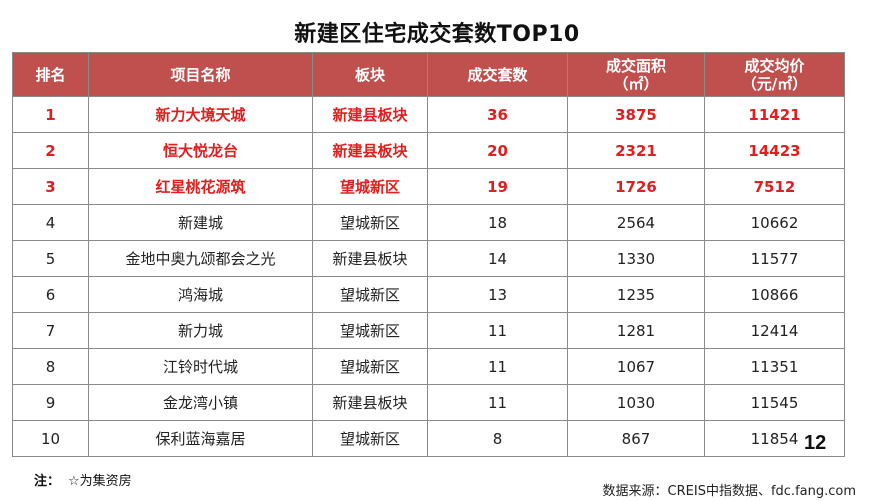 The width and height of the screenshot is (874, 501). What do you see at coordinates (100, 481) in the screenshot?
I see `footnote-text: ☆为集资房` at bounding box center [100, 481].